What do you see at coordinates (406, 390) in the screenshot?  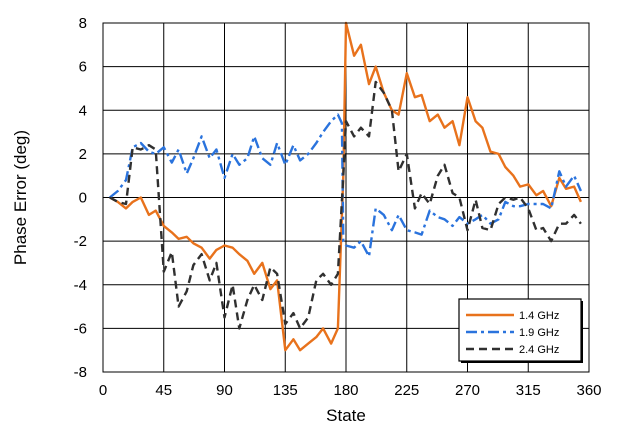 I see `x-tick-label: 225` at bounding box center [406, 390].